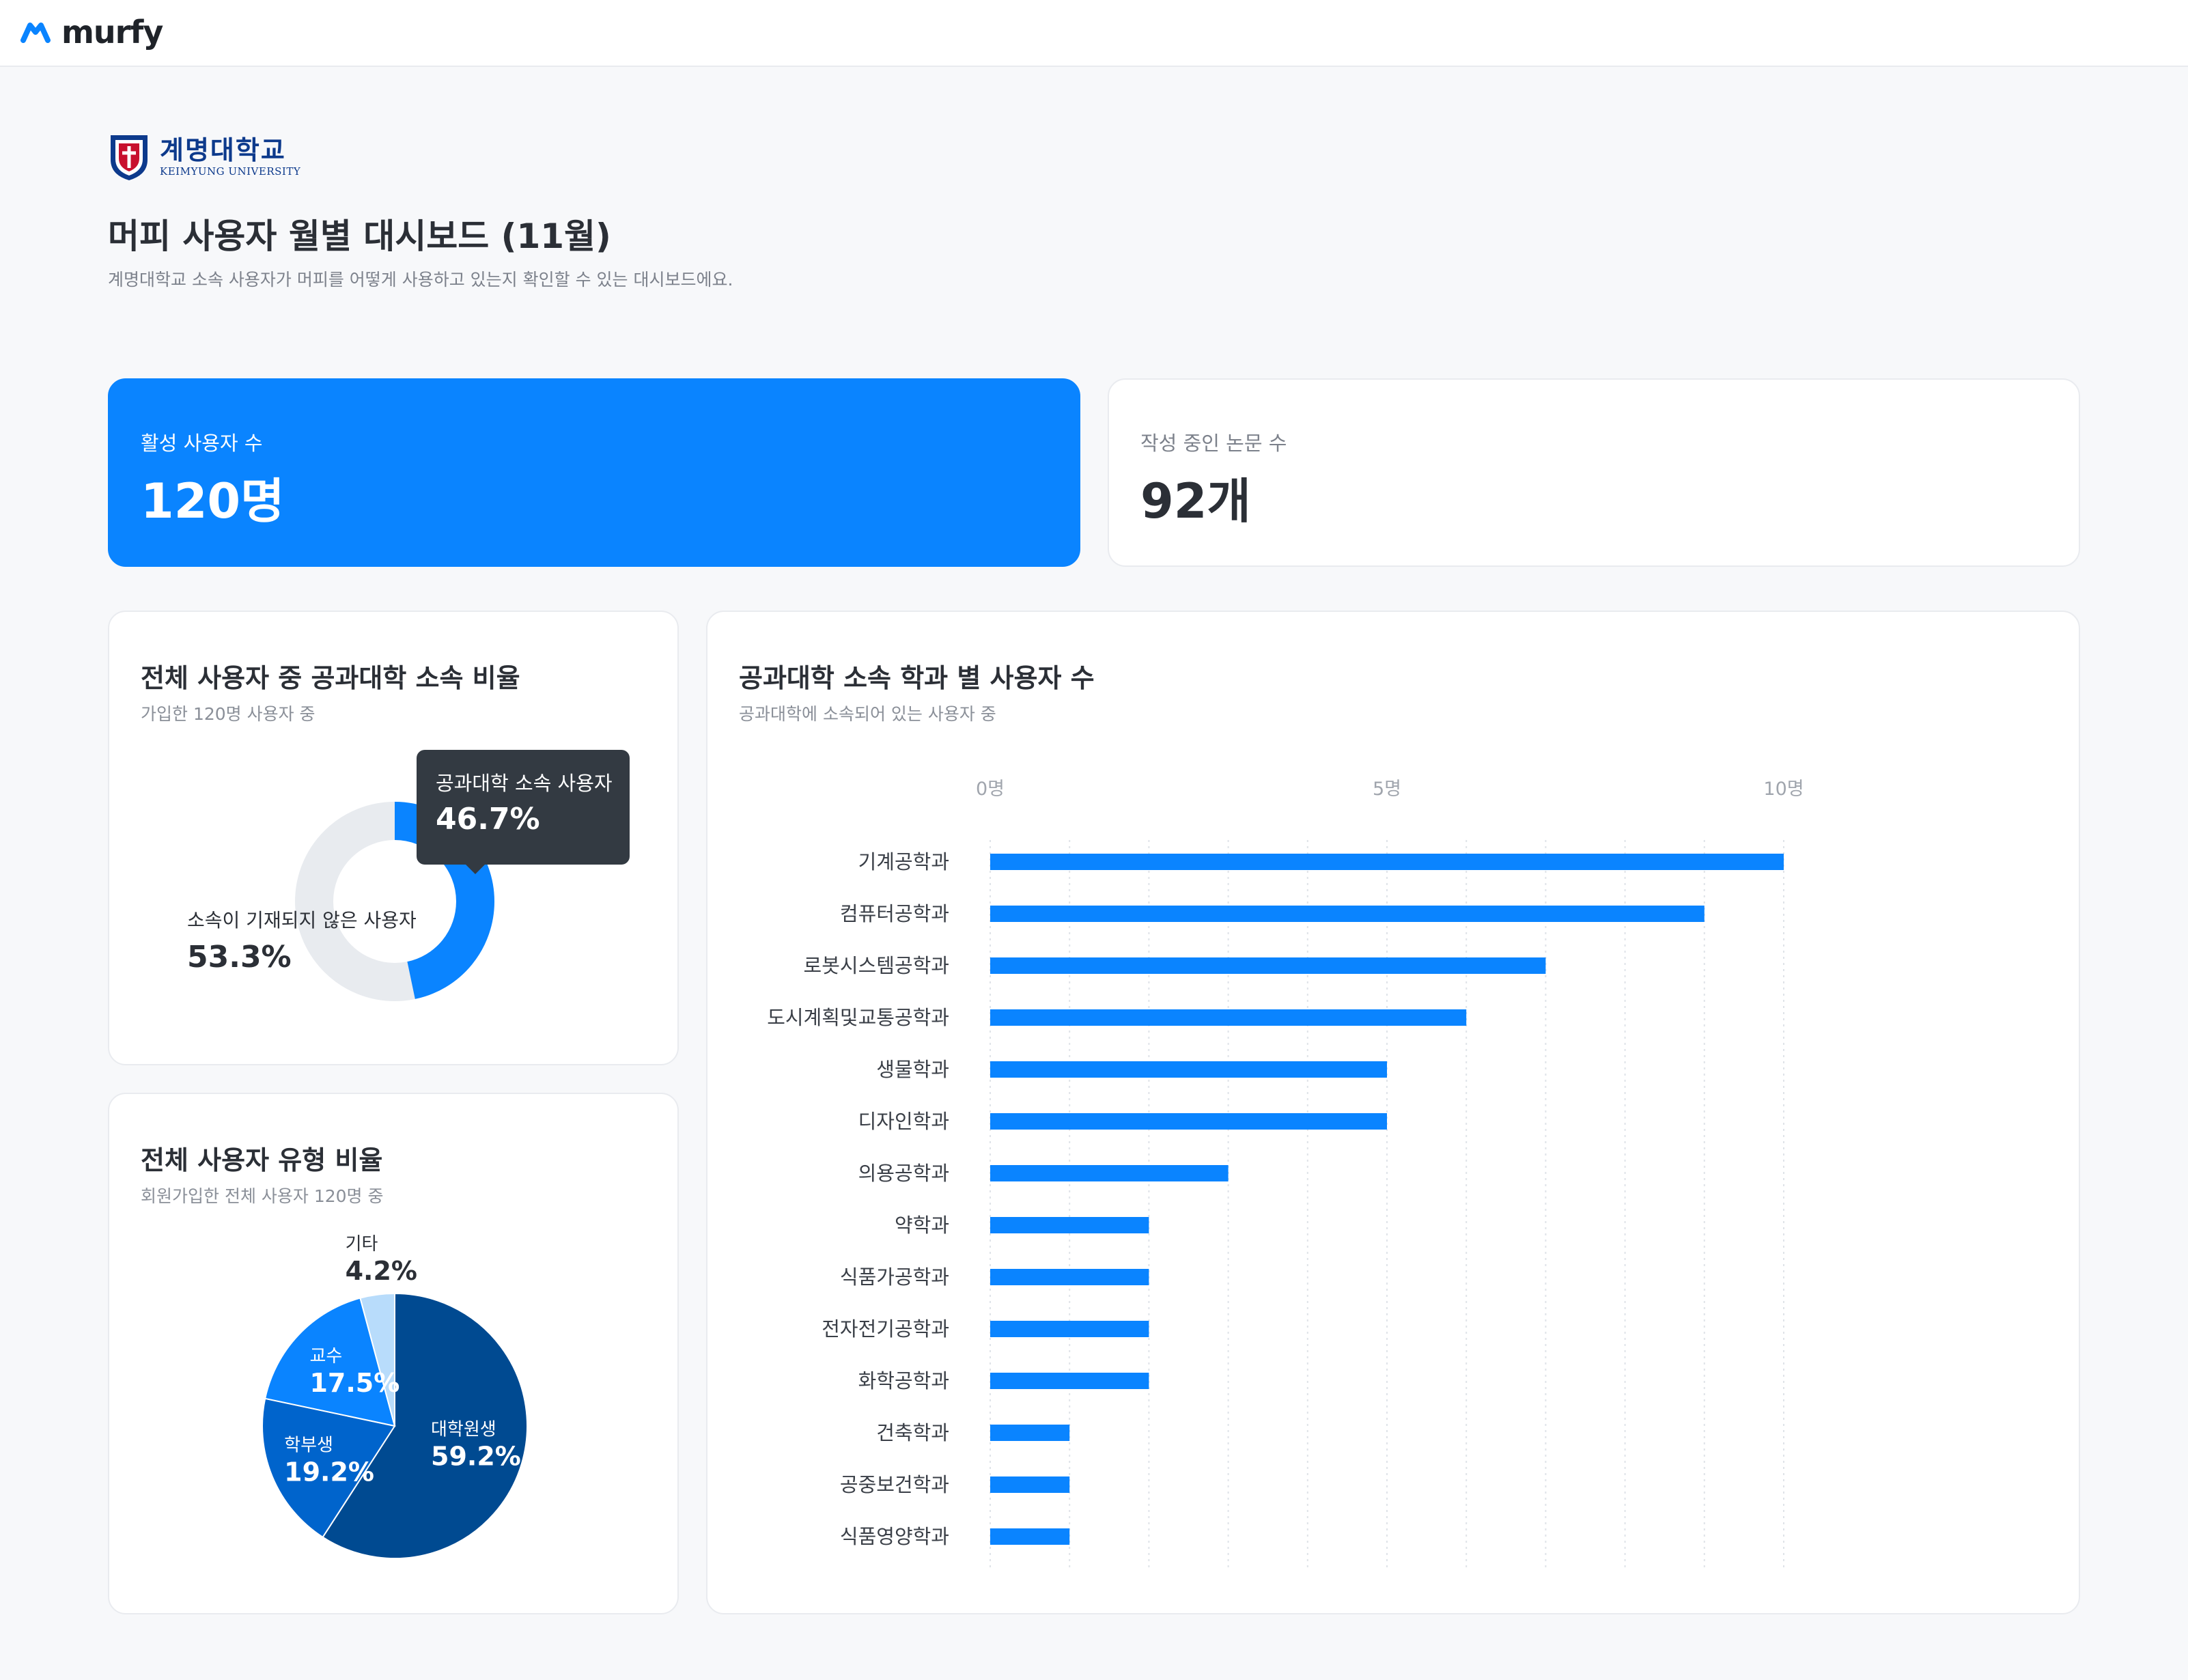  I want to click on bar-category-label: 로봇시스템공학과, so click(876, 965).